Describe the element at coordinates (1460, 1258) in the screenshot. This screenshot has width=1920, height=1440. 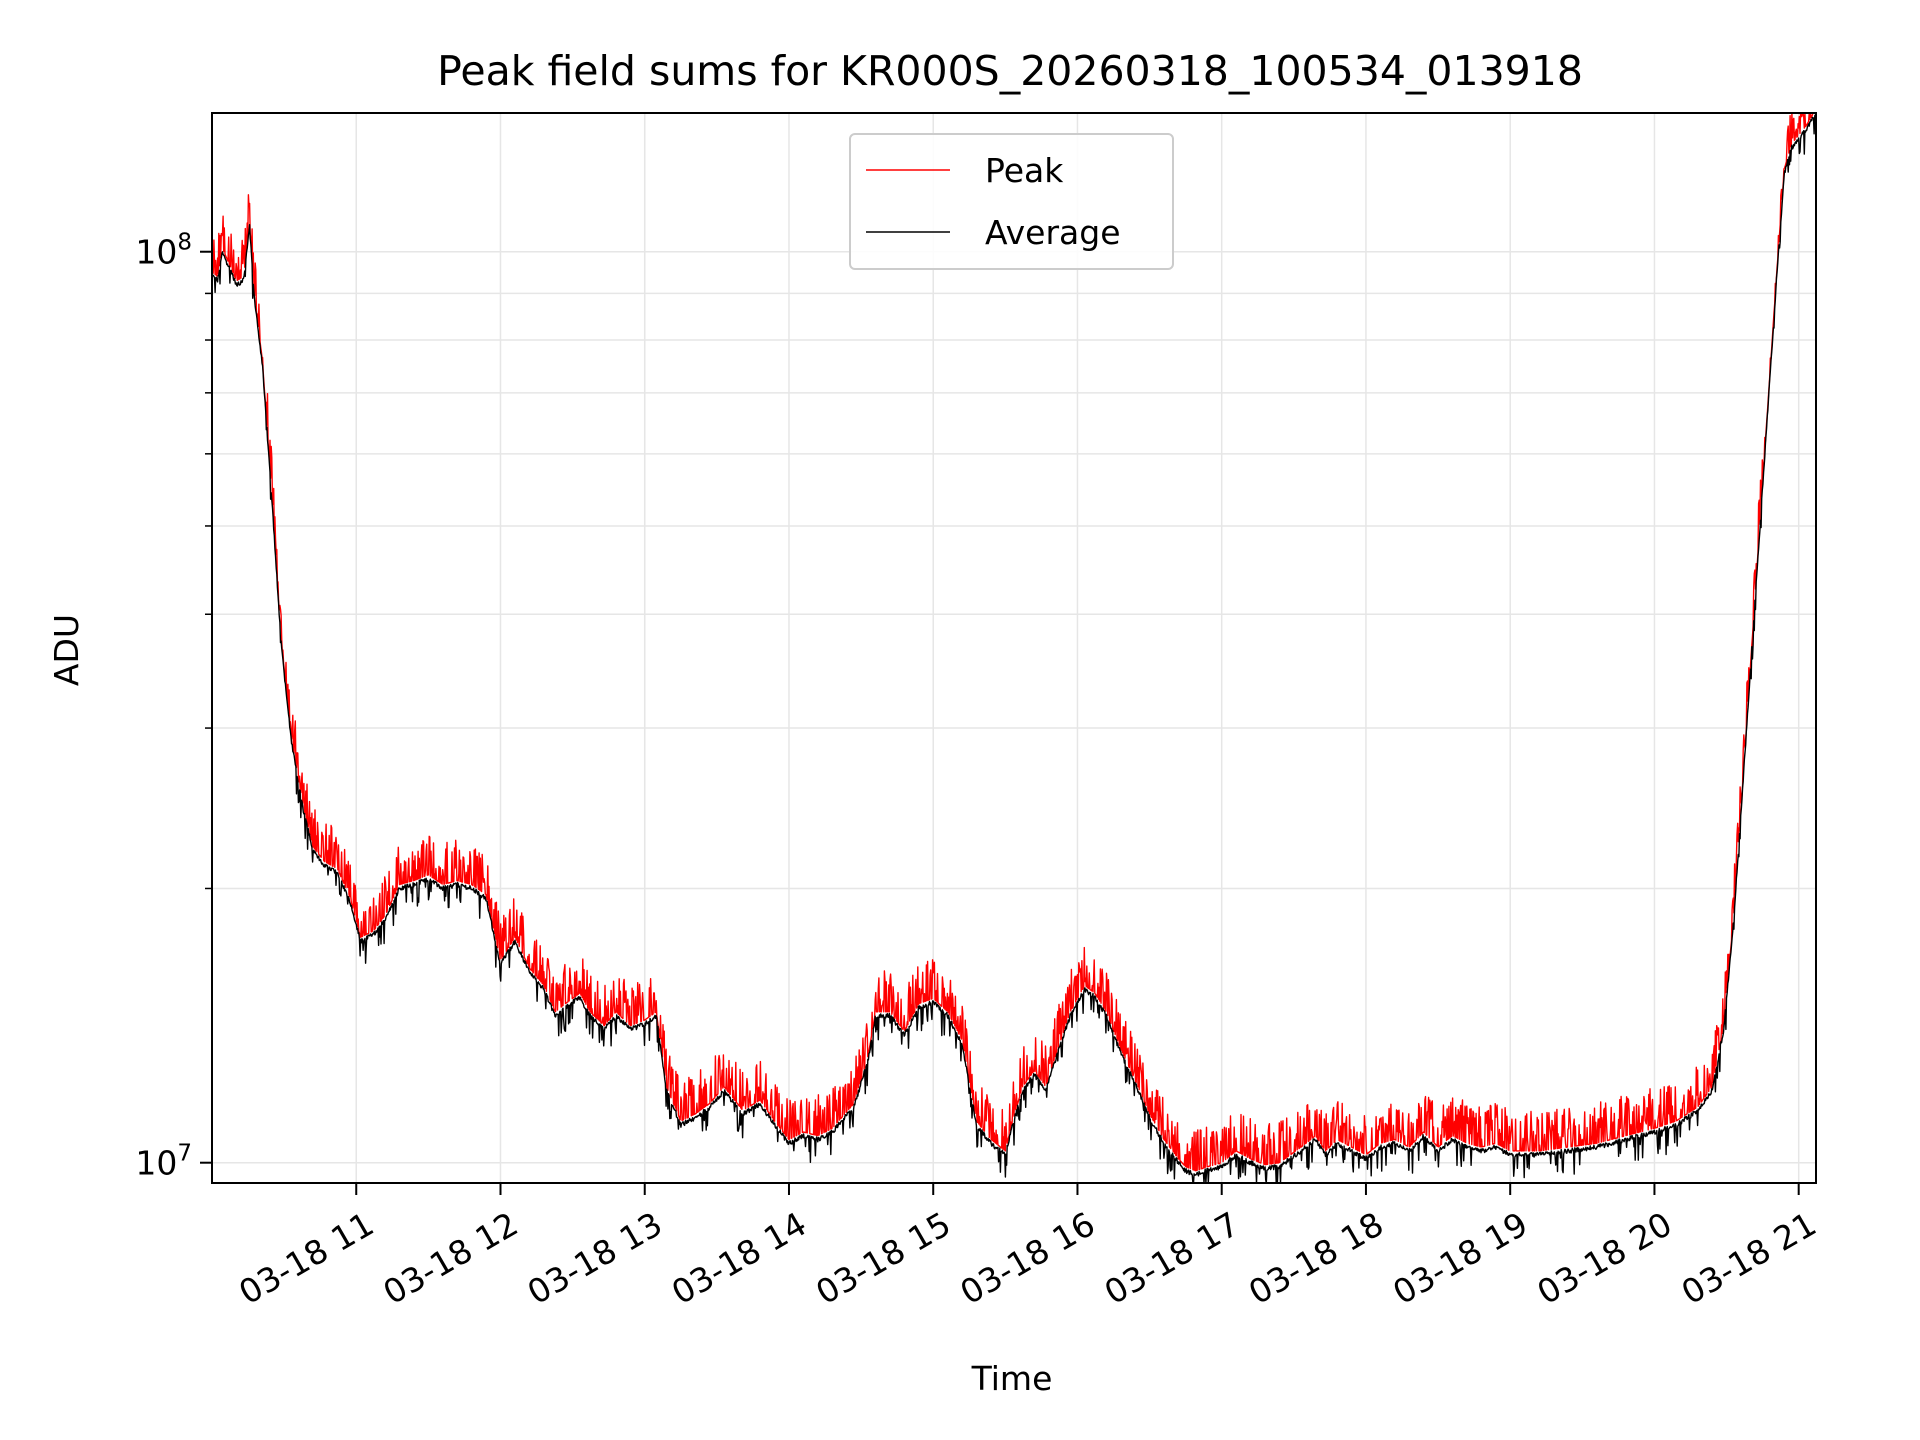
I see `x-tick-label: 03-18 19` at that location.